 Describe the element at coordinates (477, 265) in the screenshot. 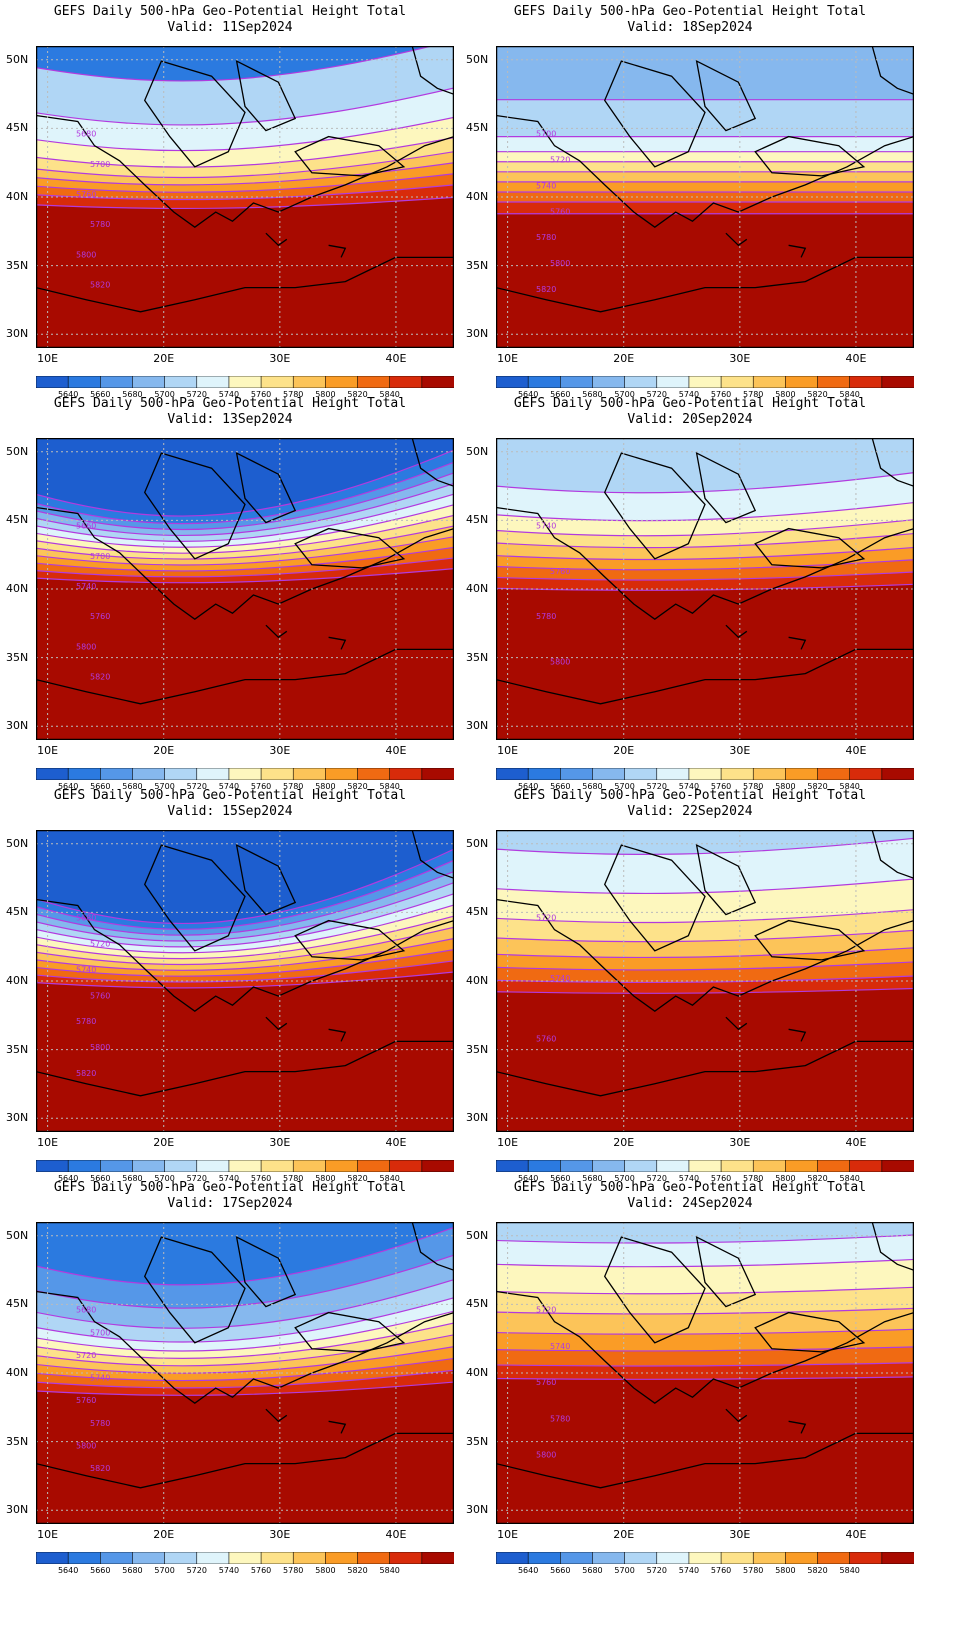

I see `lat-tick-label: 35N` at that location.